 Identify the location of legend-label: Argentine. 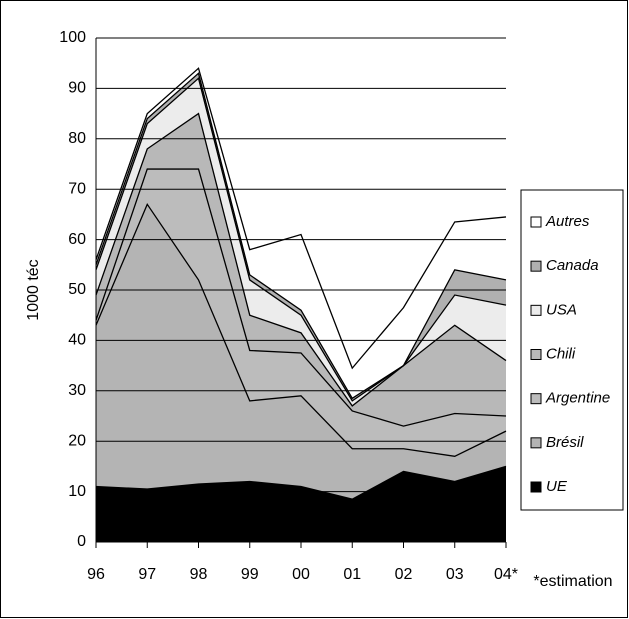
(577, 398).